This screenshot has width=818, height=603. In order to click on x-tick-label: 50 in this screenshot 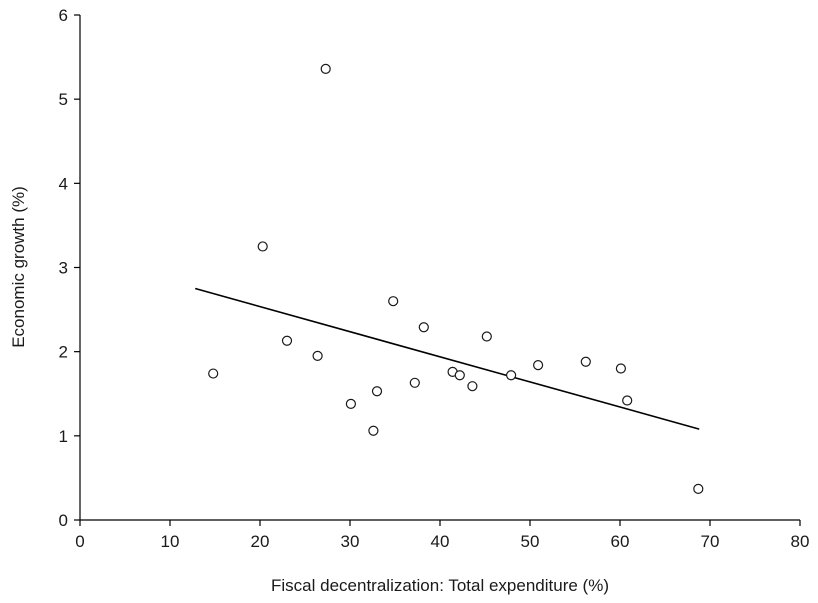, I will do `click(530, 541)`.